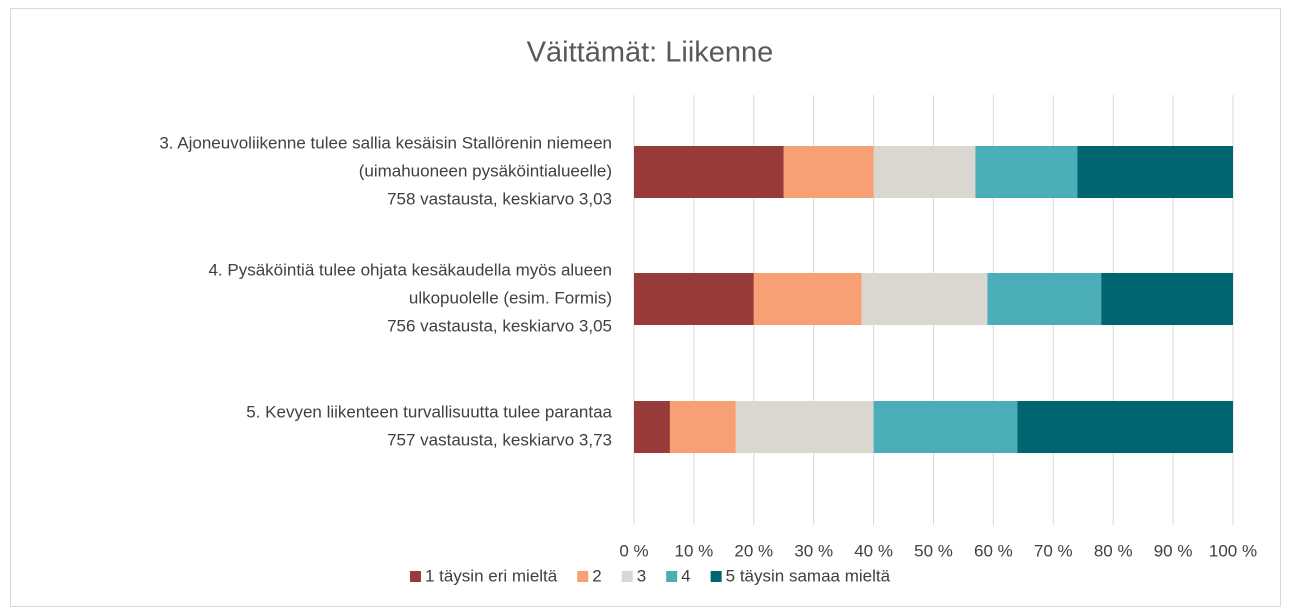 The height and width of the screenshot is (610, 1291). Describe the element at coordinates (993, 550) in the screenshot. I see `x-tick-label: 60 %` at that location.